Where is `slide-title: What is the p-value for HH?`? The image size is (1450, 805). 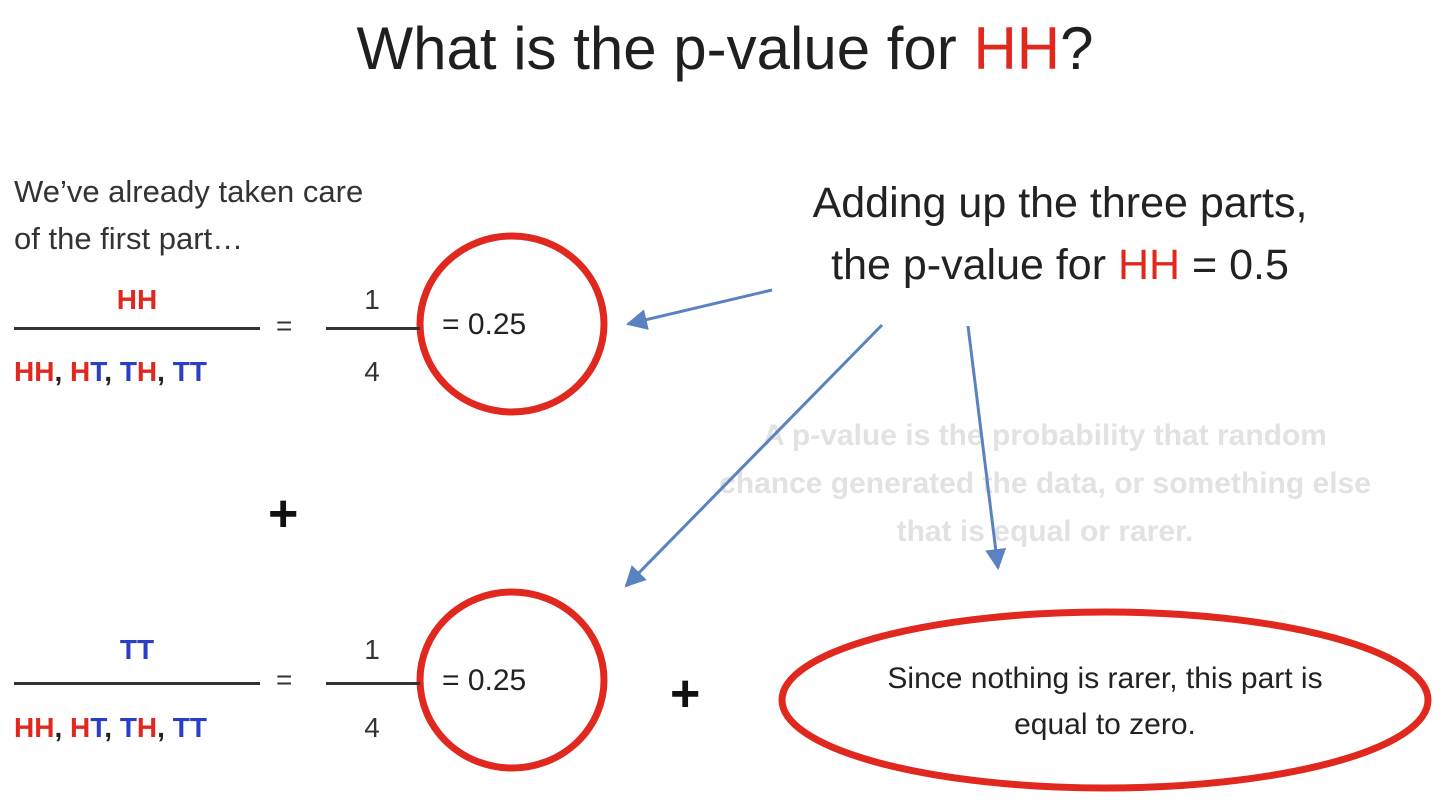 slide-title: What is the p-value for HH? is located at coordinates (725, 48).